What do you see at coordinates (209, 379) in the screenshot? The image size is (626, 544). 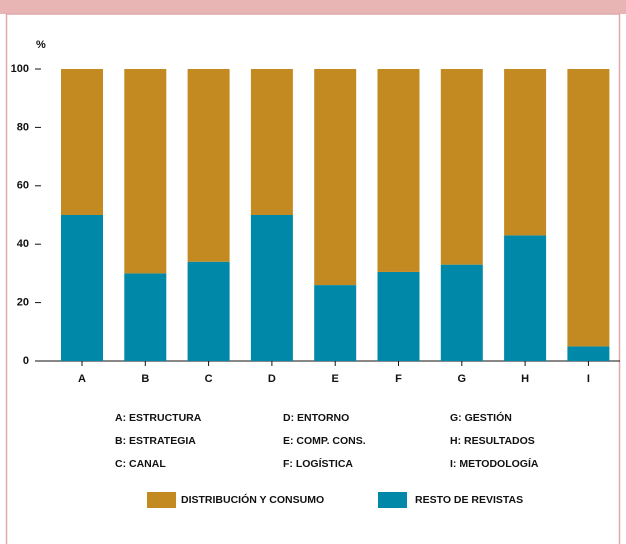 I see `x-tick-label: C` at bounding box center [209, 379].